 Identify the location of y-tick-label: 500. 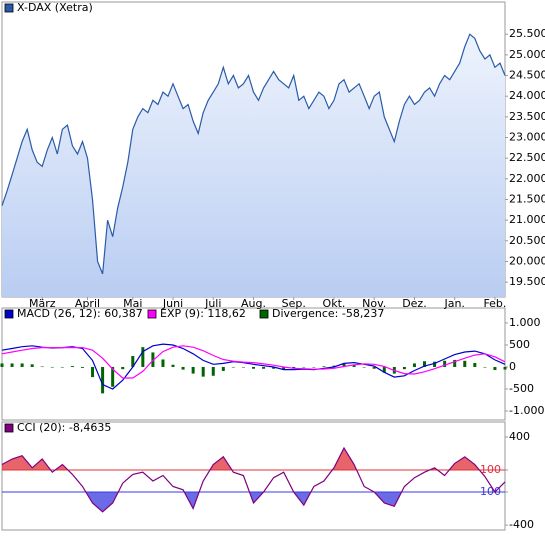
(519, 344).